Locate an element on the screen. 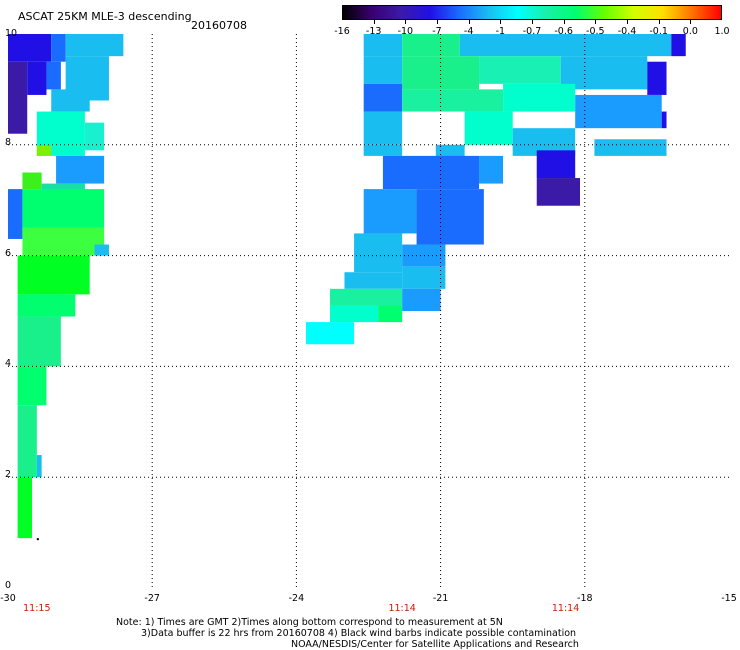 The height and width of the screenshot is (650, 740). y-tick-label: 4 is located at coordinates (8, 364).